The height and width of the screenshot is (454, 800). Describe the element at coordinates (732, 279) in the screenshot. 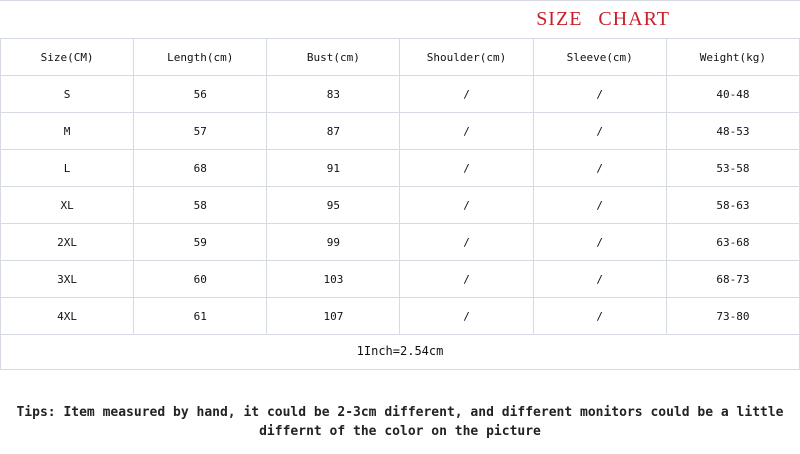

I see `table-cell: 68-73` at that location.